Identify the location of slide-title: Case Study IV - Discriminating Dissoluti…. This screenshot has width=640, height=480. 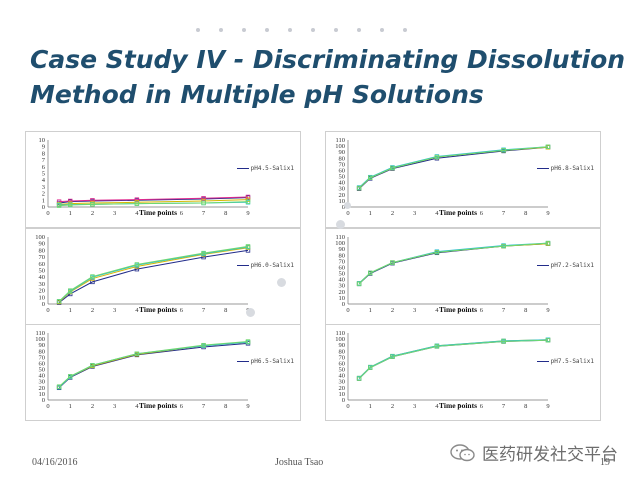
(328, 77).